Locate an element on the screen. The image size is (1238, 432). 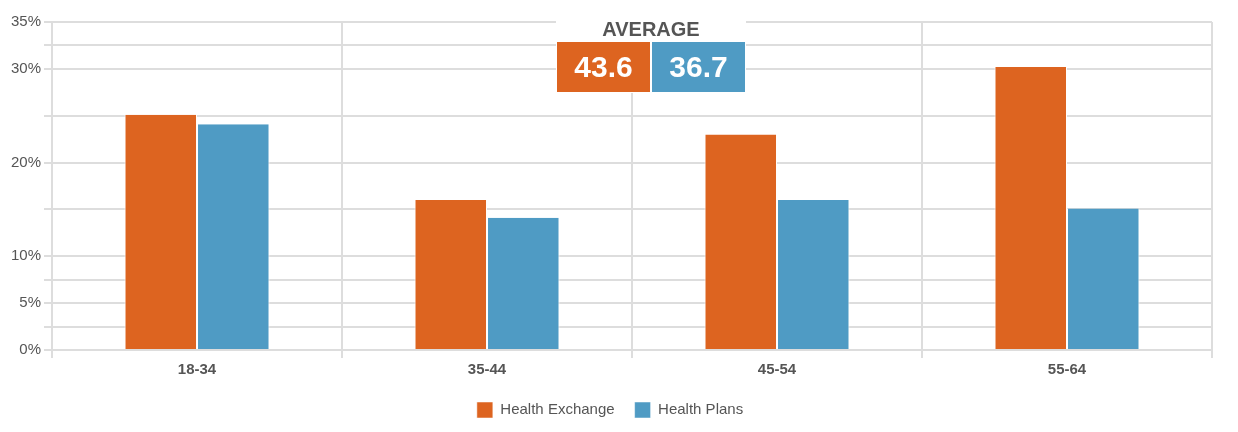
annotation: AVERAGE is located at coordinates (651, 29).